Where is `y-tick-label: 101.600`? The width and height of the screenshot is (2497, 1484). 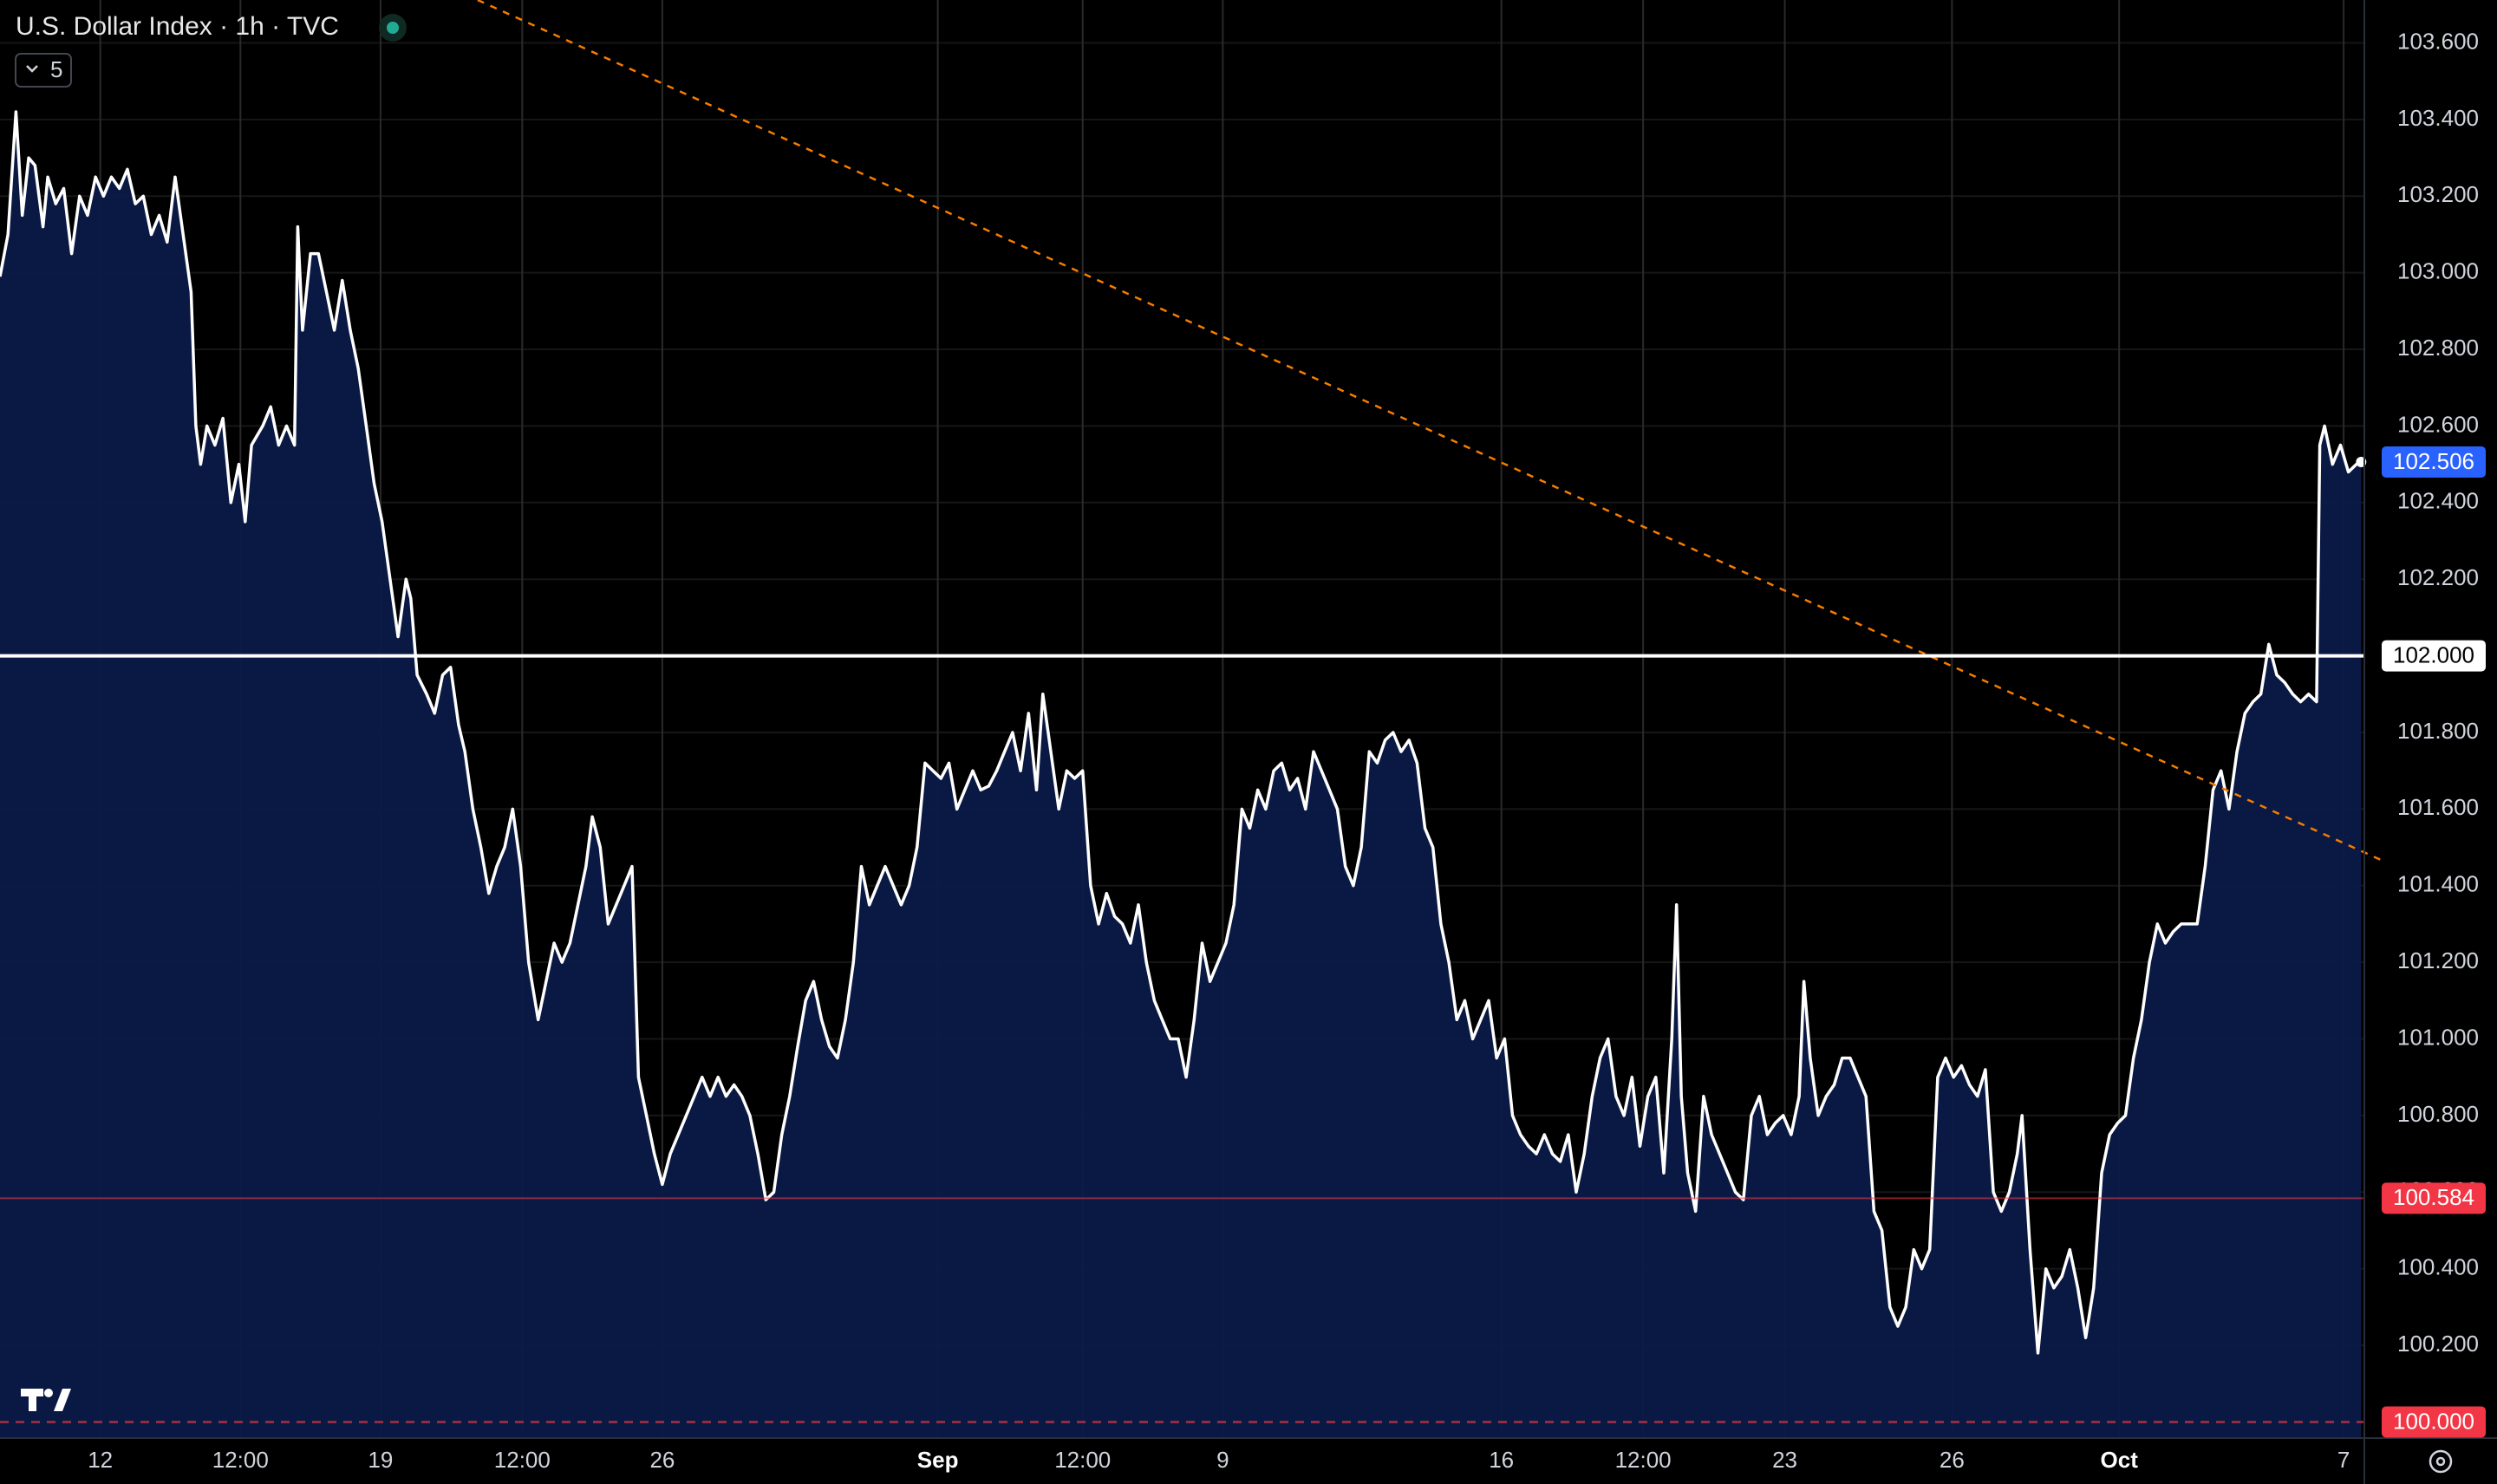 y-tick-label: 101.600 is located at coordinates (2438, 807).